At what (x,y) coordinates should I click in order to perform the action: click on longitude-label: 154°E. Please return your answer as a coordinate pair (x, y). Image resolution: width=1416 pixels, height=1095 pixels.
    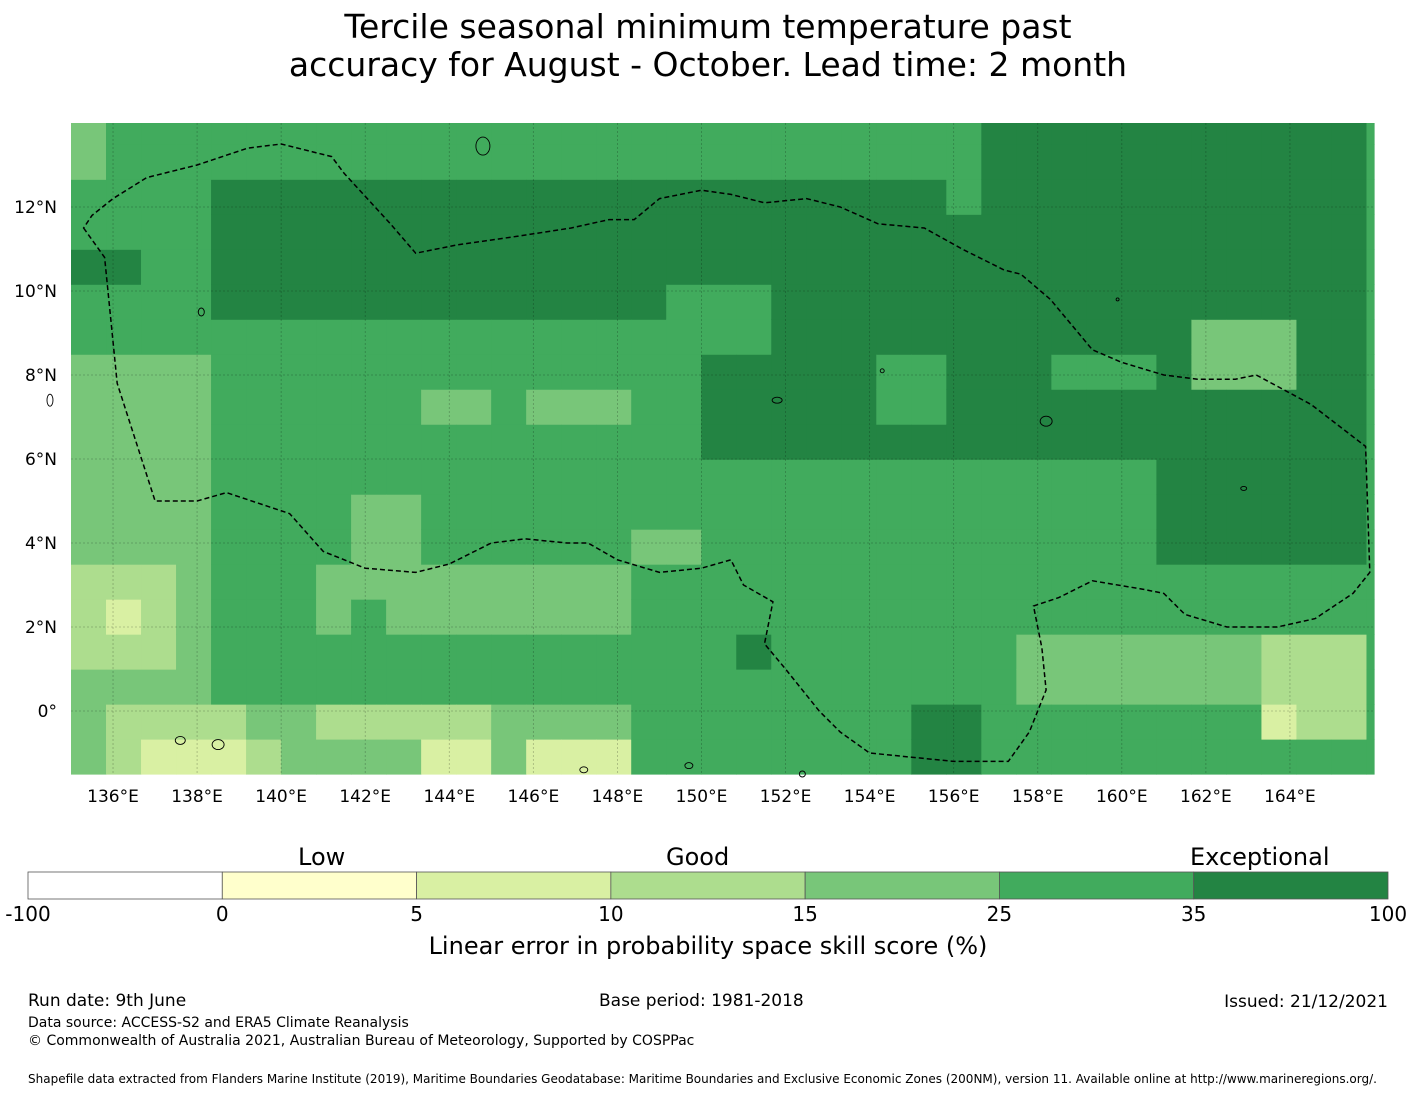
    Looking at the image, I should click on (870, 797).